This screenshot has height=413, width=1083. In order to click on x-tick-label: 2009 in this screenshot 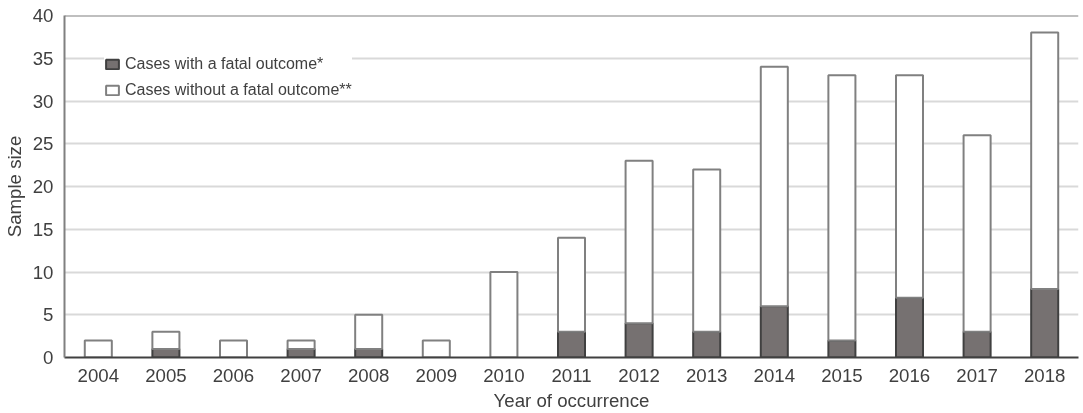, I will do `click(436, 375)`.